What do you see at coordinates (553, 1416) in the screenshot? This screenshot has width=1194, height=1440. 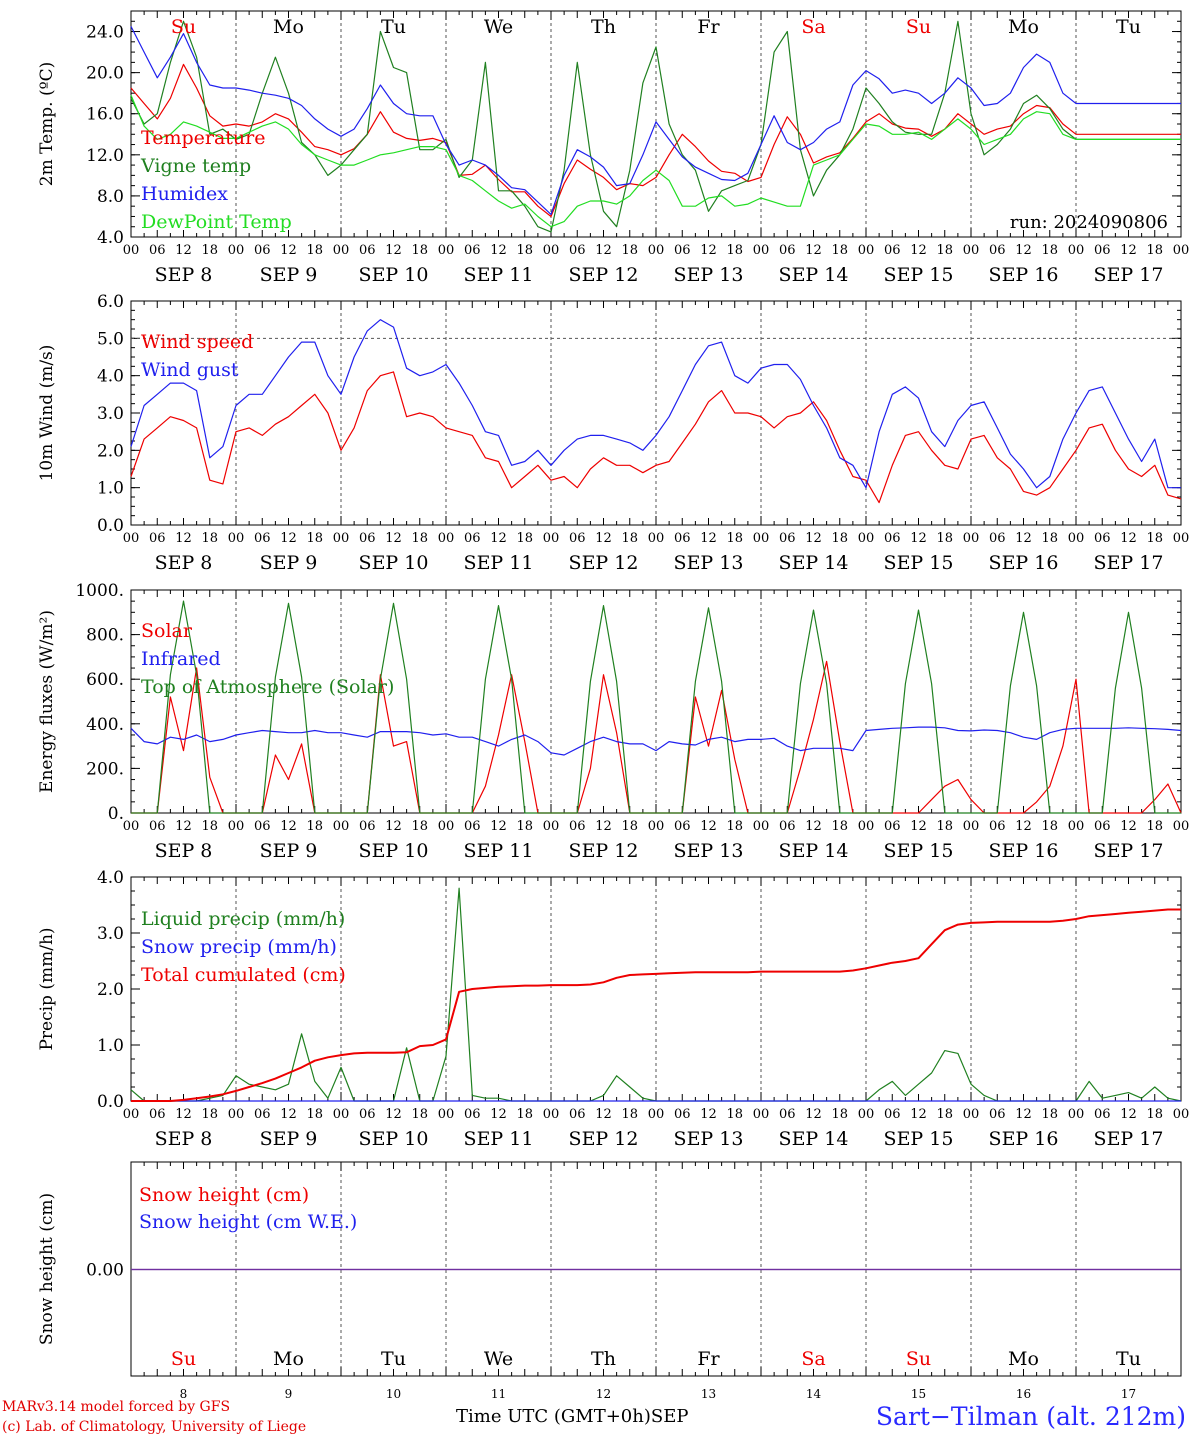 I see `footer-axis-title-text: Time UTC (GMT+0h)` at bounding box center [553, 1416].